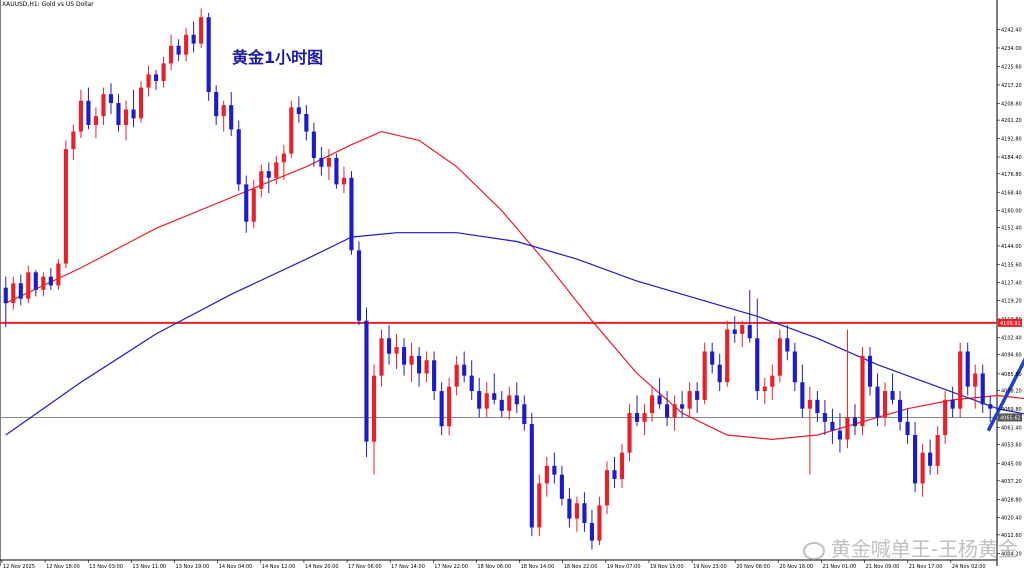 The image size is (1024, 570). I want to click on current-price-tag-label: 4065.62, so click(1010, 418).